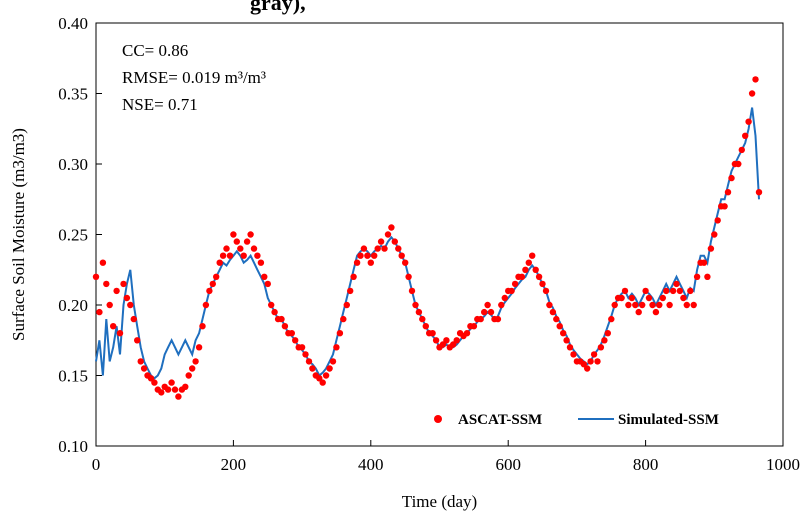 The image size is (806, 512). Describe the element at coordinates (18, 234) in the screenshot. I see `y-axis-title: Surface Soil Moisture (m3/m3)` at that location.